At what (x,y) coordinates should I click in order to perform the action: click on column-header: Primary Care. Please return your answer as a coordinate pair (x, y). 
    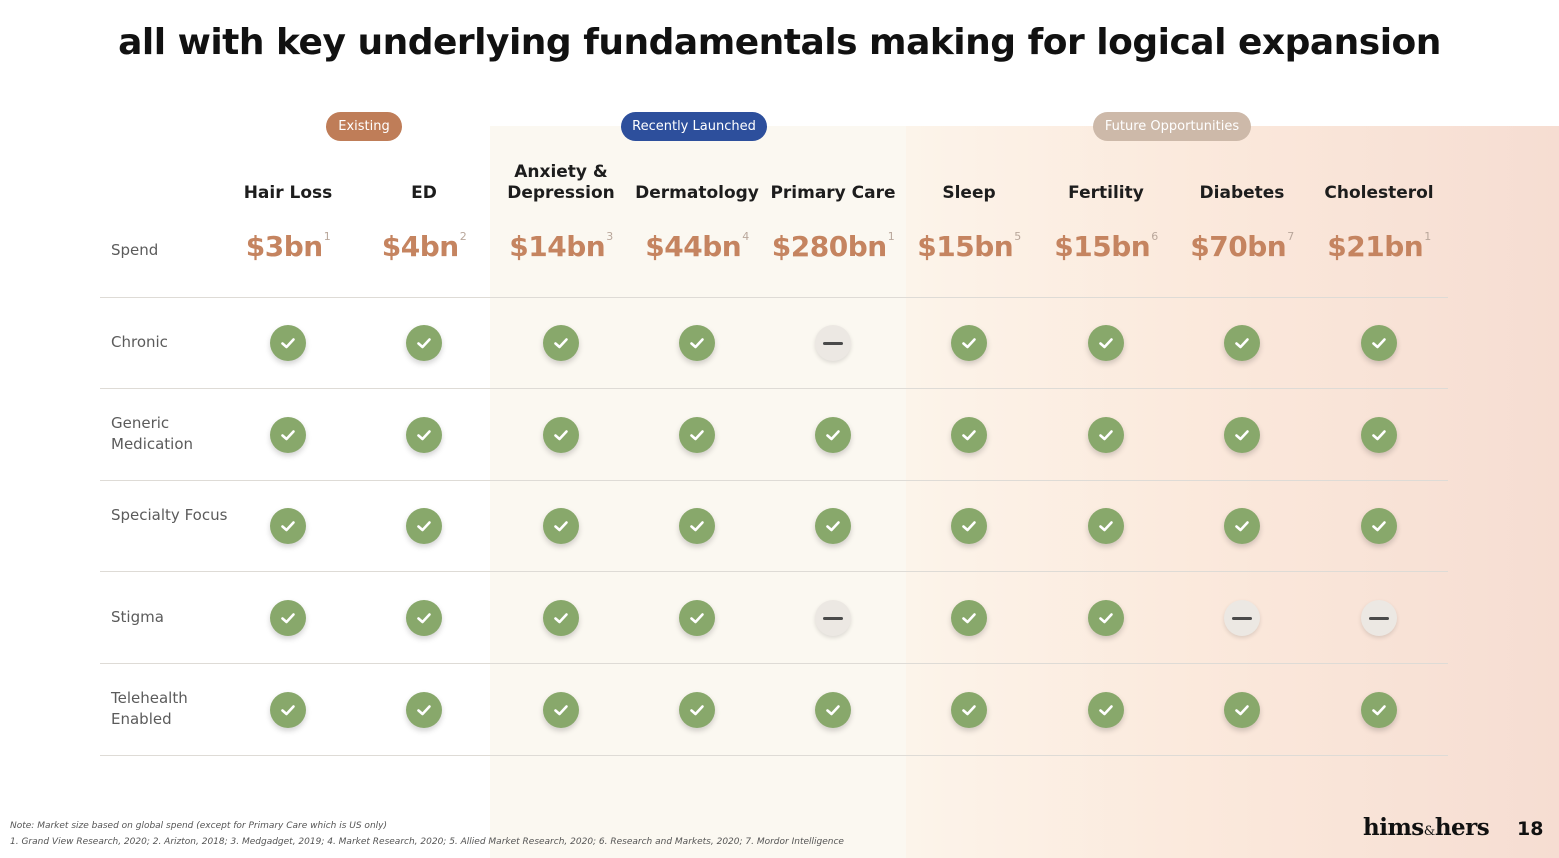
    Looking at the image, I should click on (833, 193).